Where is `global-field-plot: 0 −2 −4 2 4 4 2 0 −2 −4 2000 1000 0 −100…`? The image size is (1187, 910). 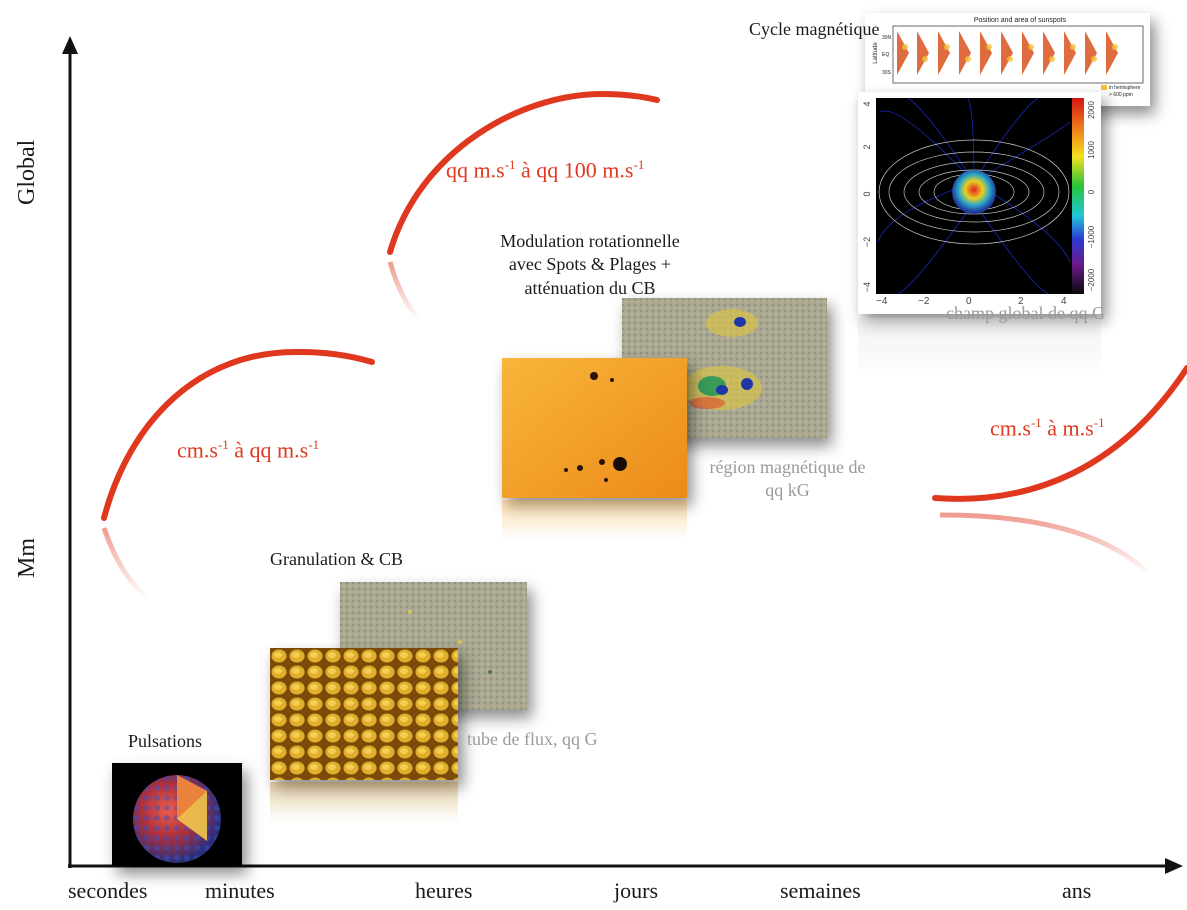 global-field-plot: 0 −2 −4 2 4 4 2 0 −2 −4 2000 1000 0 −100… is located at coordinates (979, 203).